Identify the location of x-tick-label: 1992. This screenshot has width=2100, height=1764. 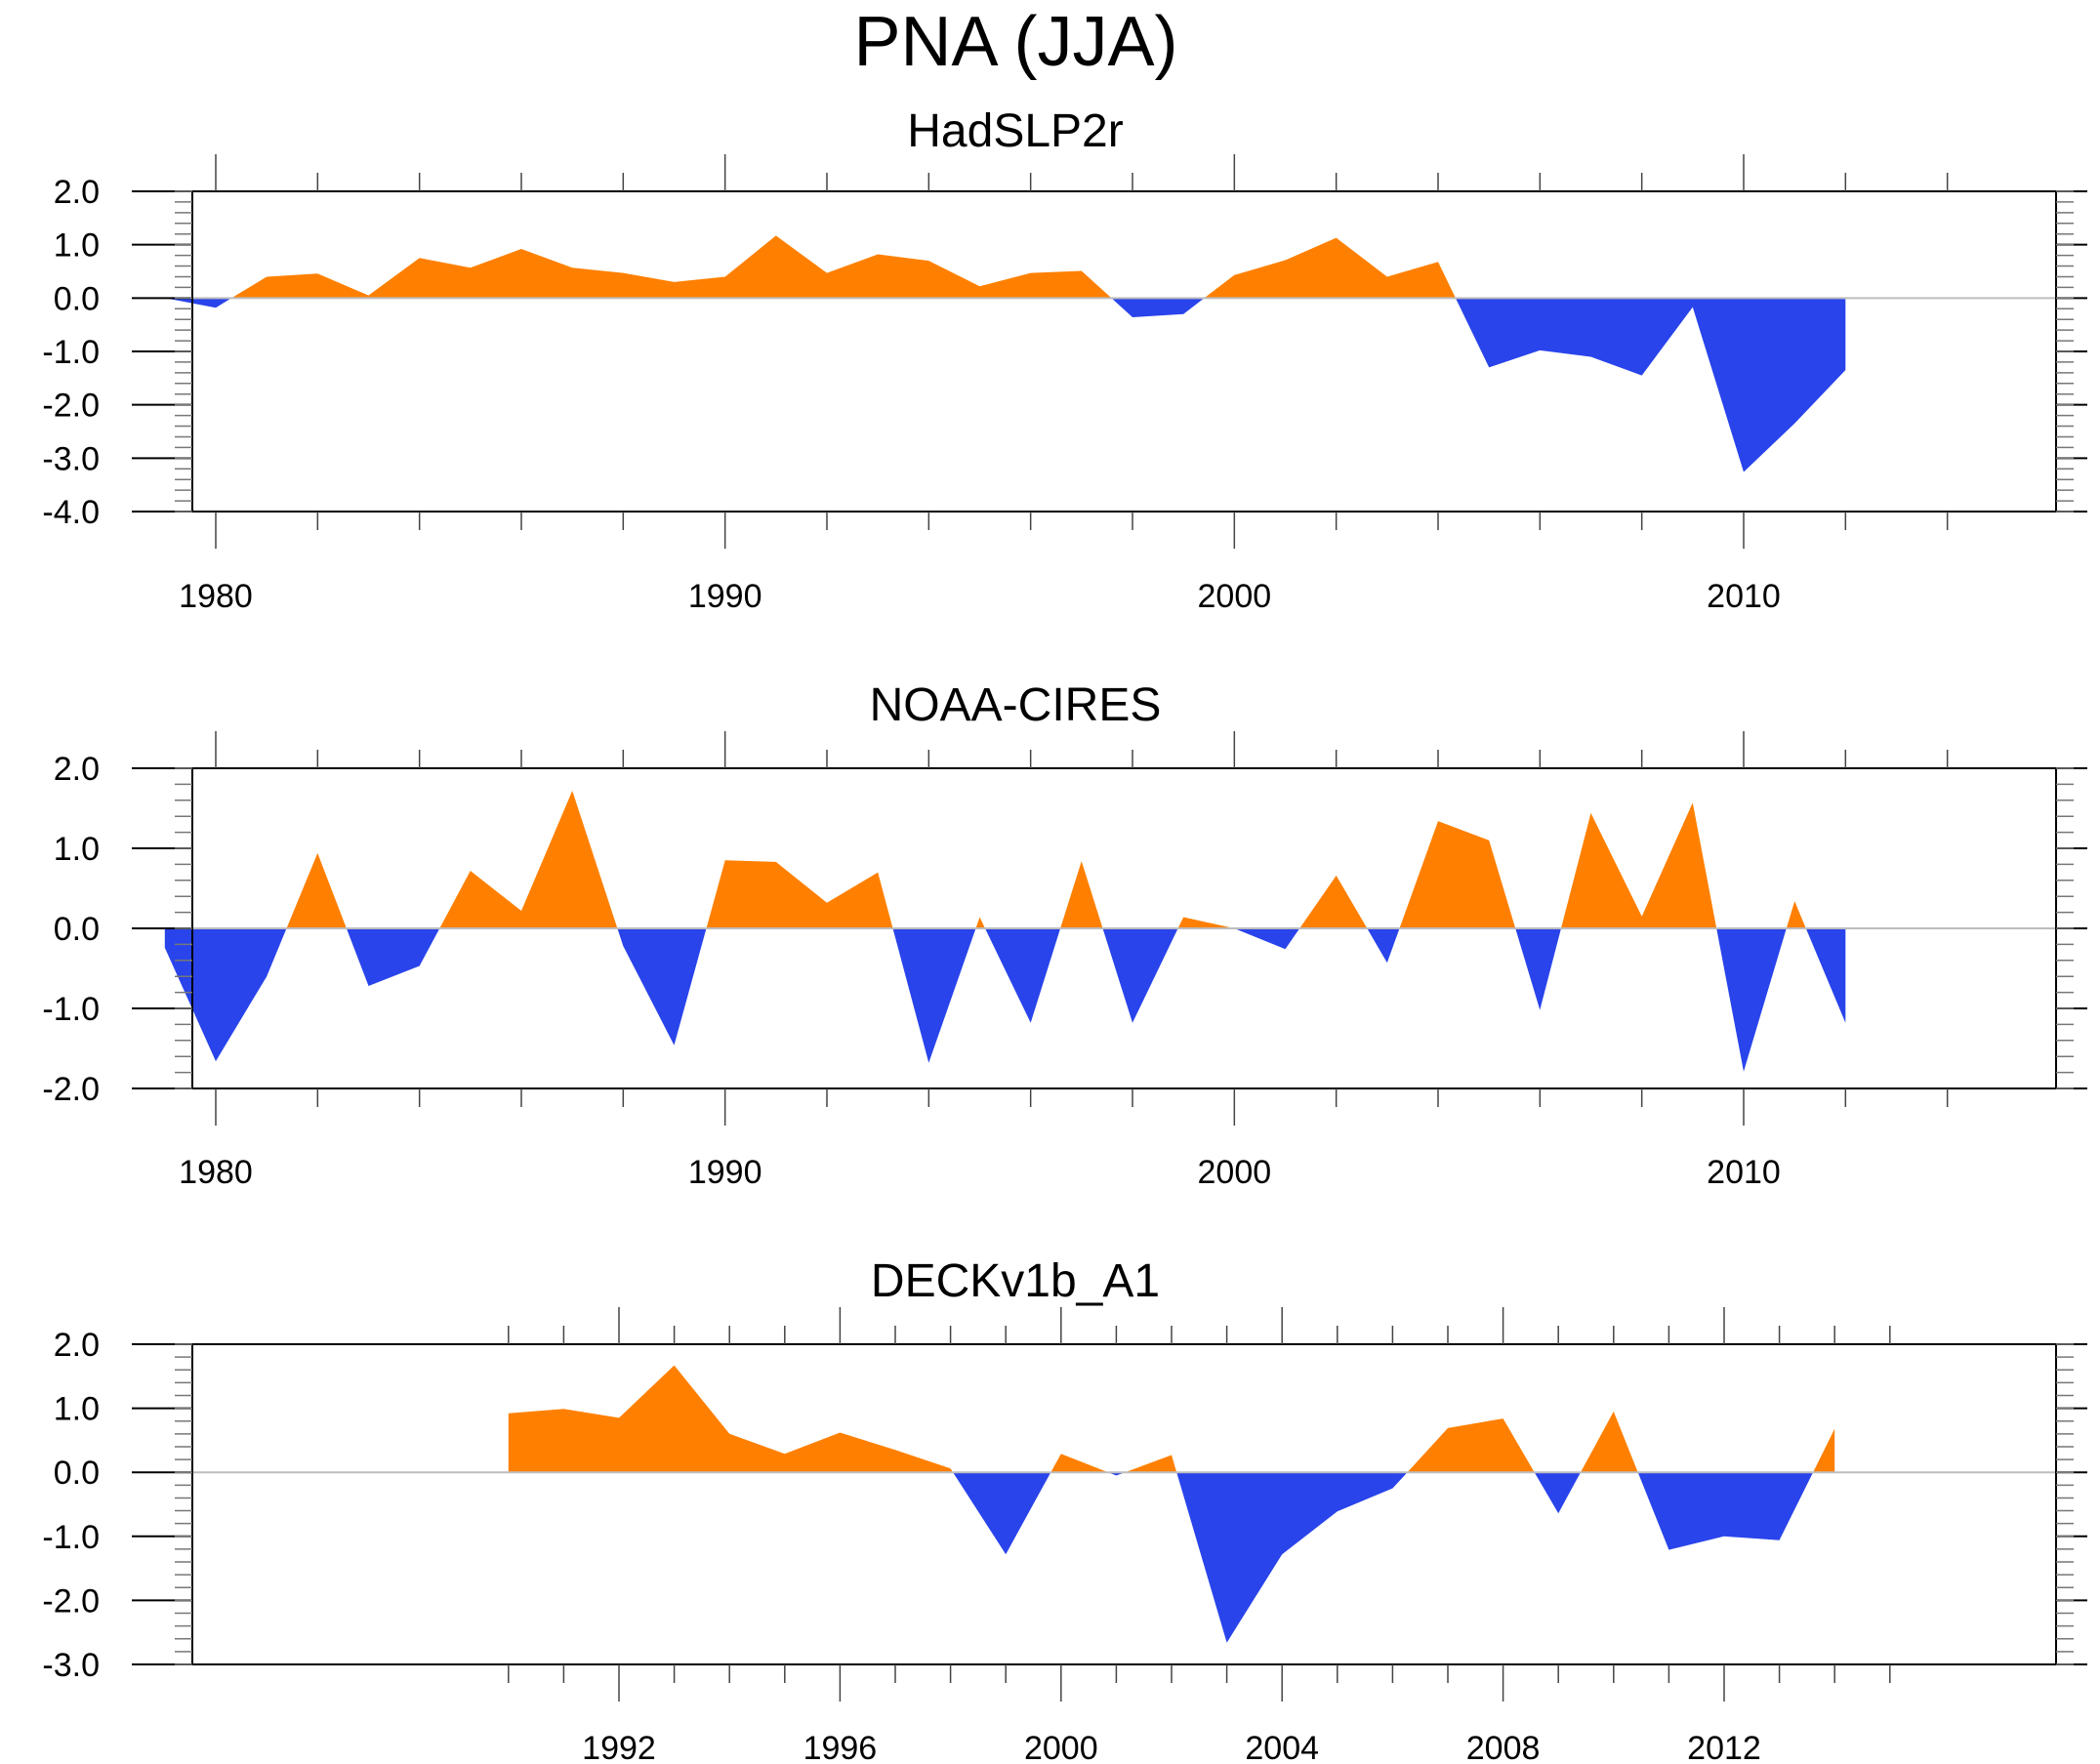
(619, 1747).